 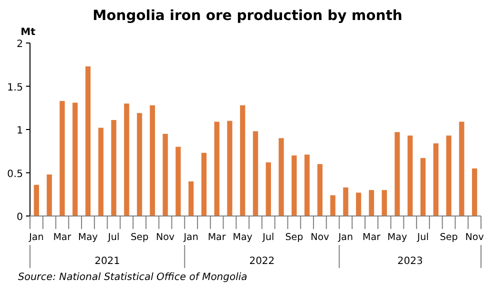 What do you see at coordinates (19, 44) in the screenshot?
I see `y-tick-label: 2` at bounding box center [19, 44].